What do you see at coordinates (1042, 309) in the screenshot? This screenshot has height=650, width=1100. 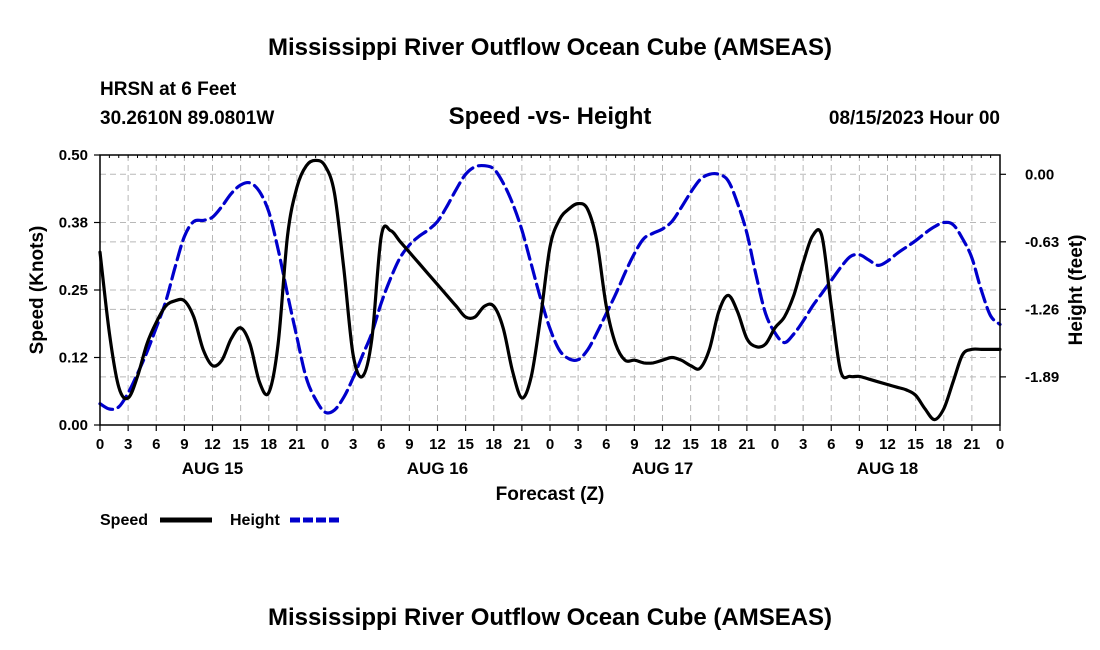 I see `y2-tick-label: -1.26` at bounding box center [1042, 309].